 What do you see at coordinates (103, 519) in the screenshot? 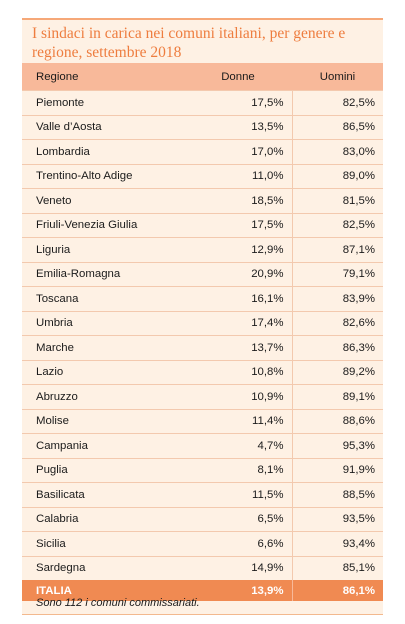
I see `cell-regione: Calabria` at bounding box center [103, 519].